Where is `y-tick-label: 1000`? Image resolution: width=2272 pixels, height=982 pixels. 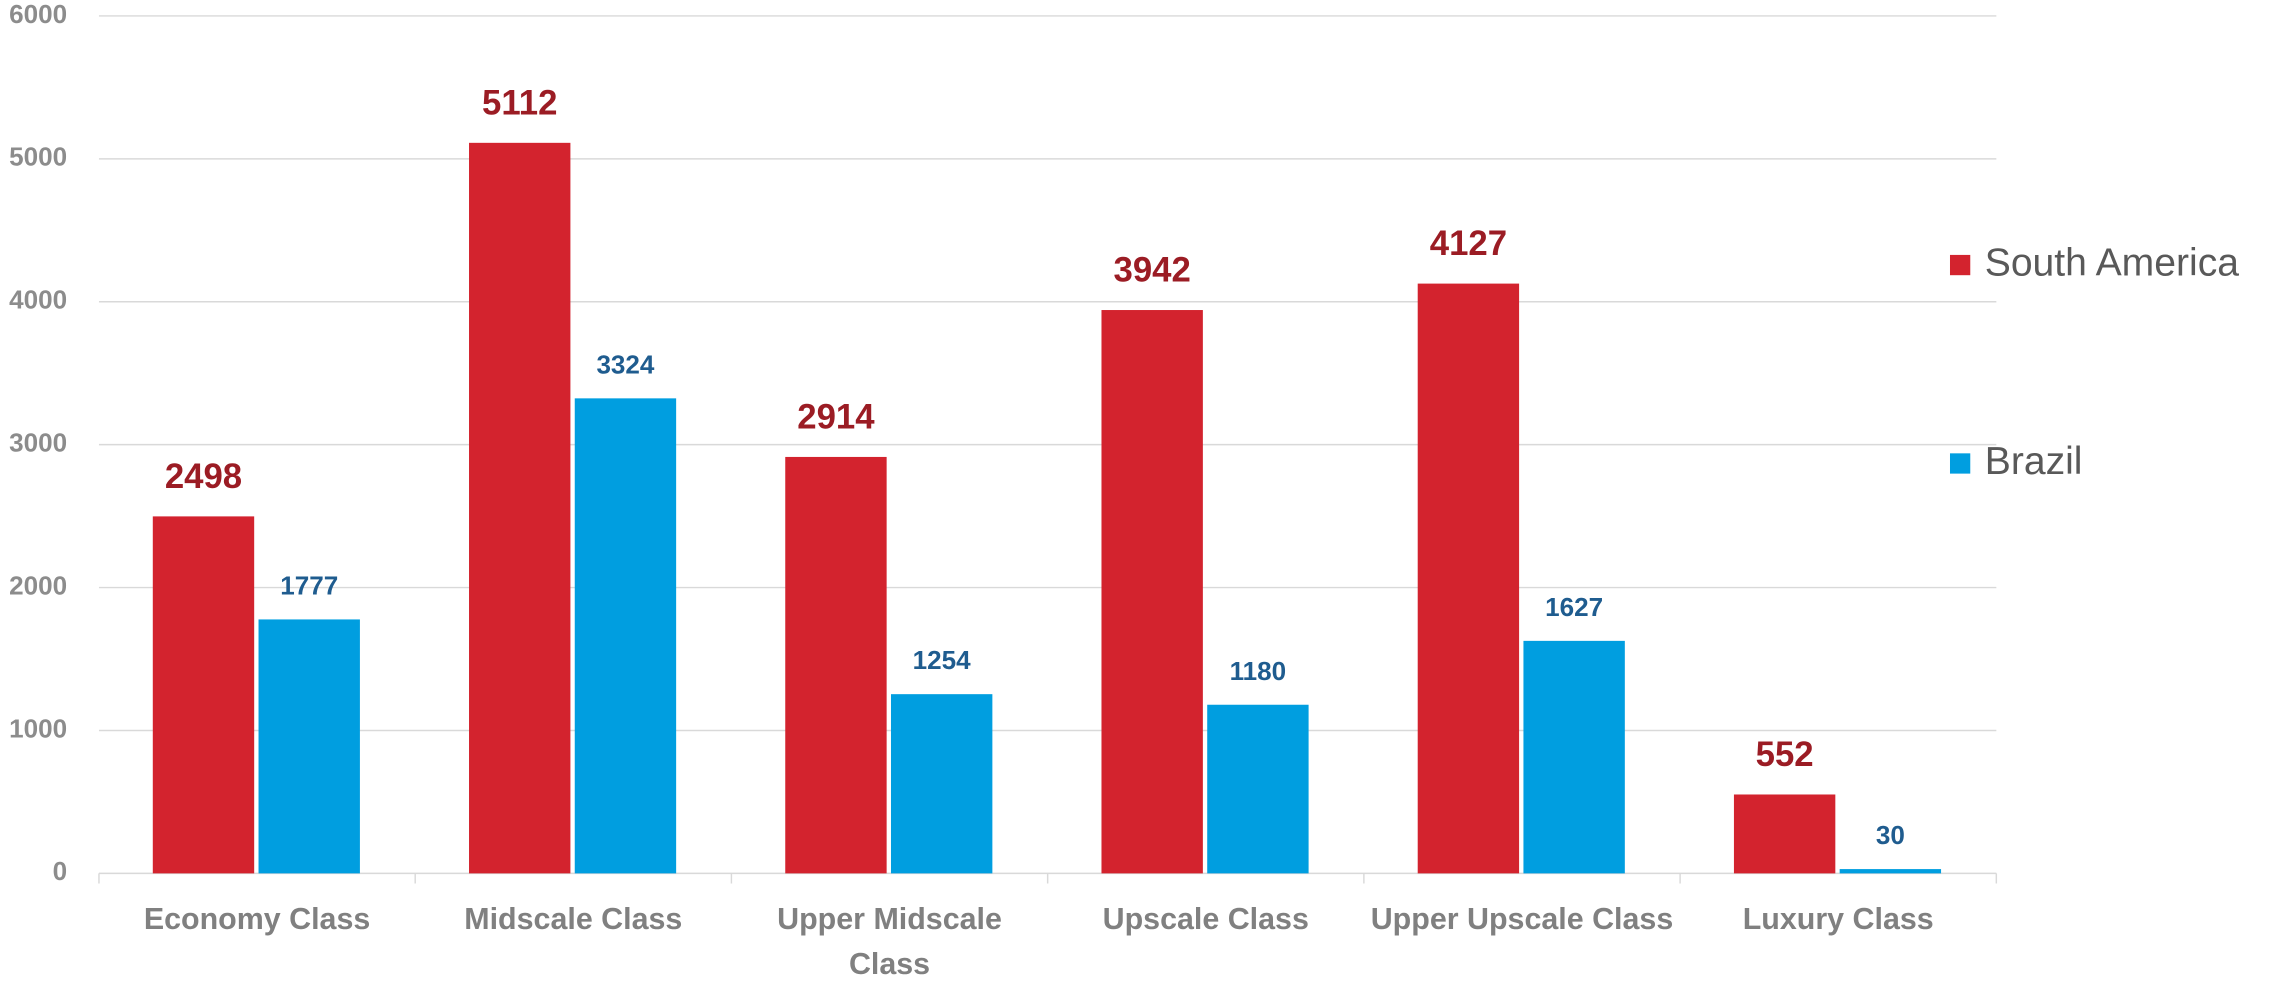 y-tick-label: 1000 is located at coordinates (38, 728).